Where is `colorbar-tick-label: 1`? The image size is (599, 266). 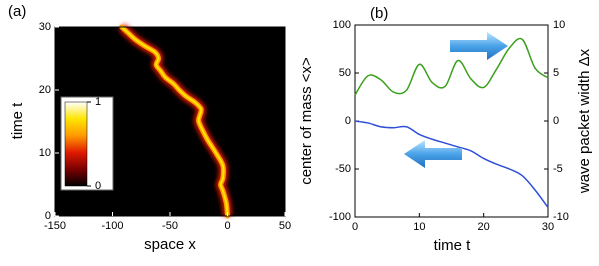 colorbar-tick-label: 1 is located at coordinates (98, 102).